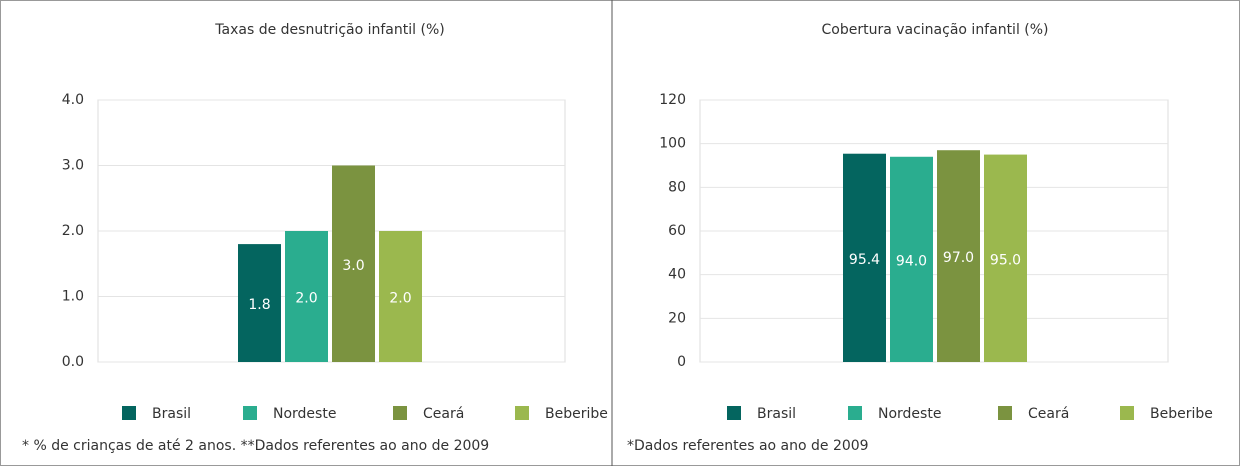 The height and width of the screenshot is (466, 1240). What do you see at coordinates (329, 30) in the screenshot?
I see `chart-title: Taxas de desnutrição infantil (%)` at bounding box center [329, 30].